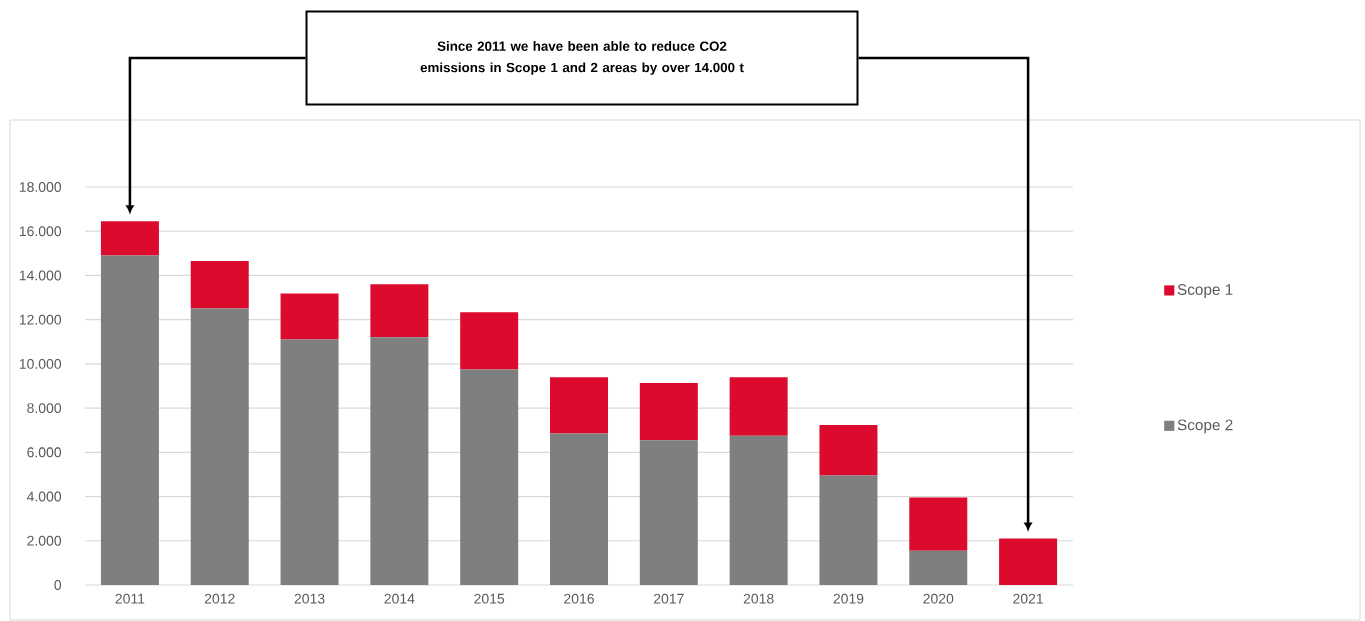 Image resolution: width=1365 pixels, height=621 pixels. What do you see at coordinates (130, 598) in the screenshot?
I see `x-tick-label: 2011` at bounding box center [130, 598].